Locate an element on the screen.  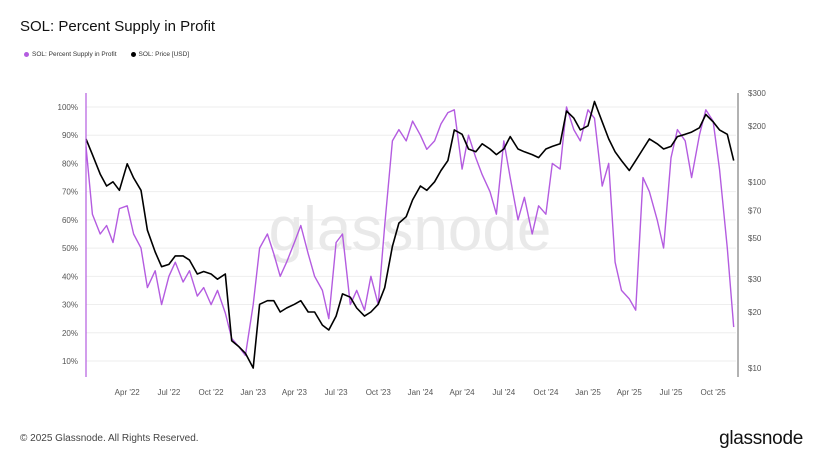
y-left-tick-label: 90% is located at coordinates (70, 135).